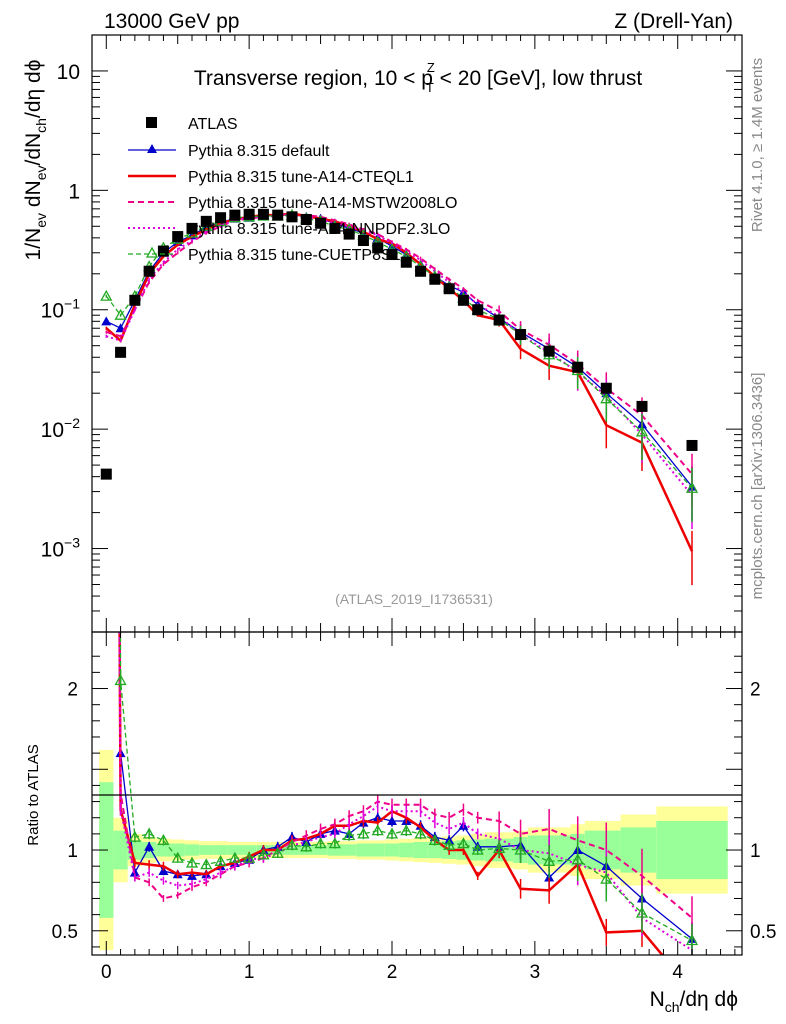  I want to click on x-axis-title: Nch/dη dϕ, so click(694, 1001).